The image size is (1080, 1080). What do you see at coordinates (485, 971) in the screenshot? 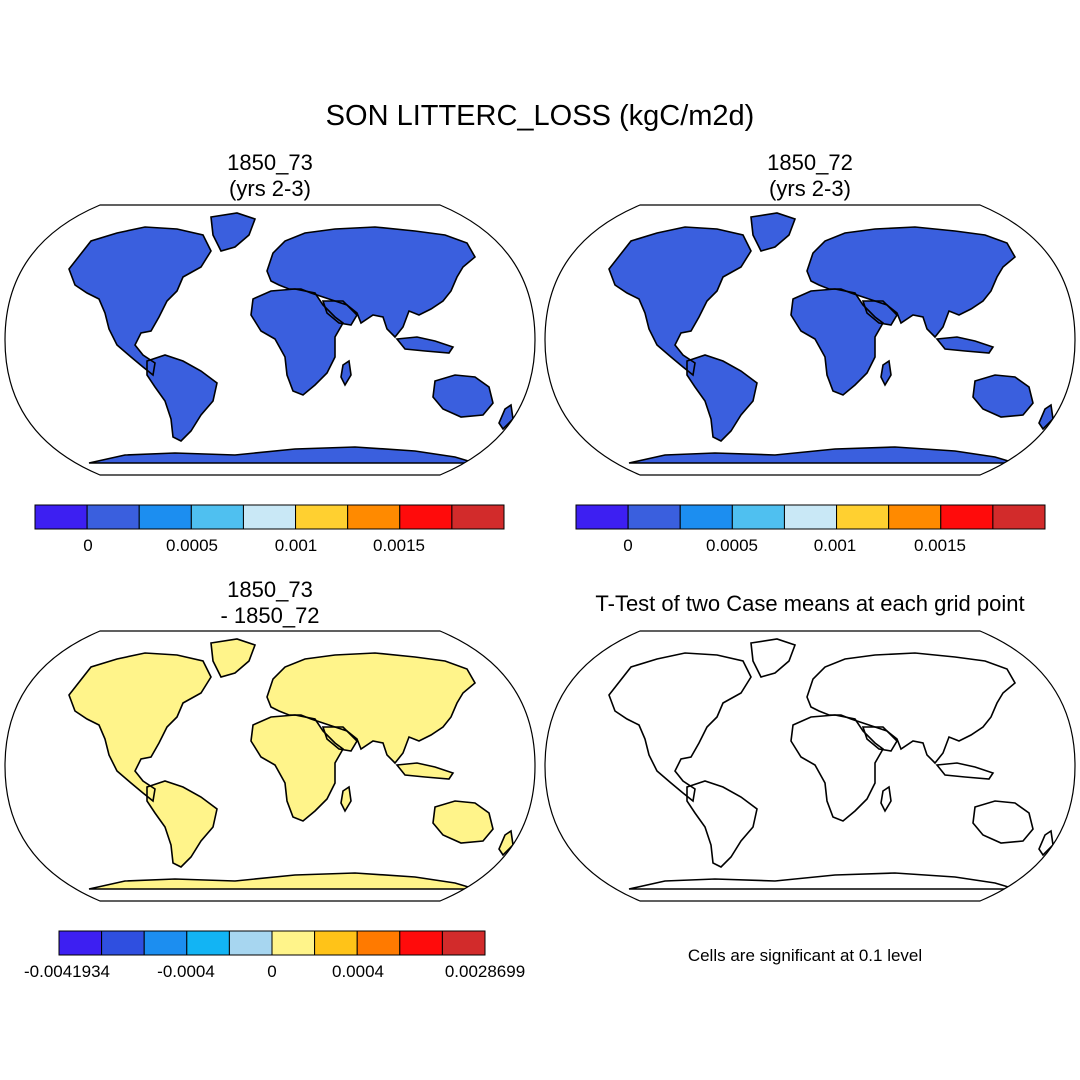
I see `colorbar-tick-label: 0.0028699` at bounding box center [485, 971].